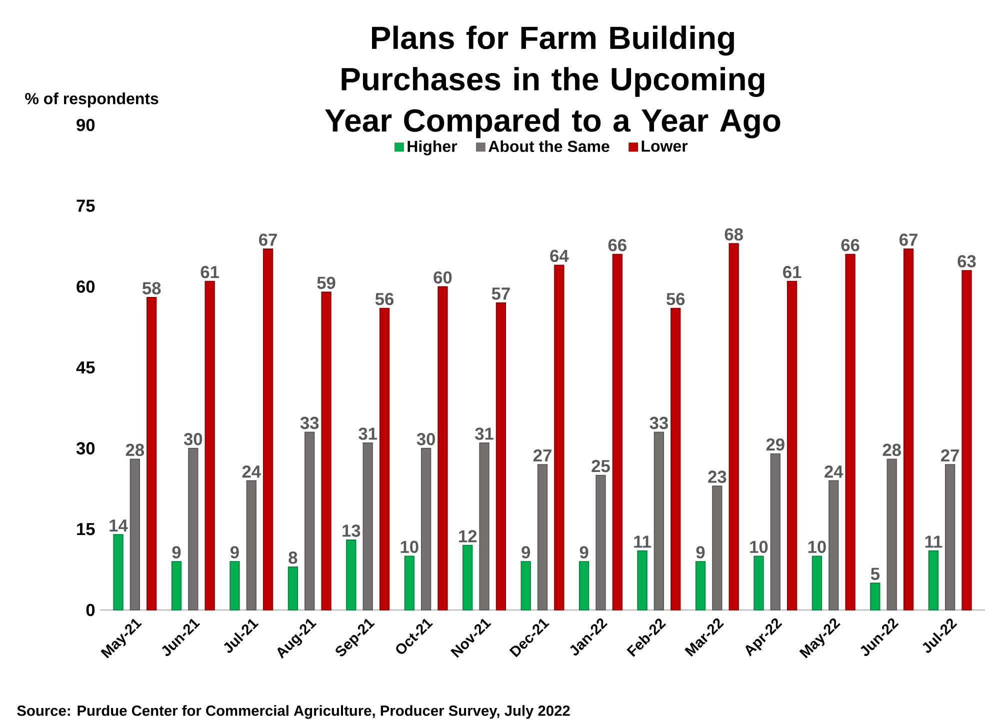 The image size is (989, 725). I want to click on y-tick-label: 90, so click(85, 125).